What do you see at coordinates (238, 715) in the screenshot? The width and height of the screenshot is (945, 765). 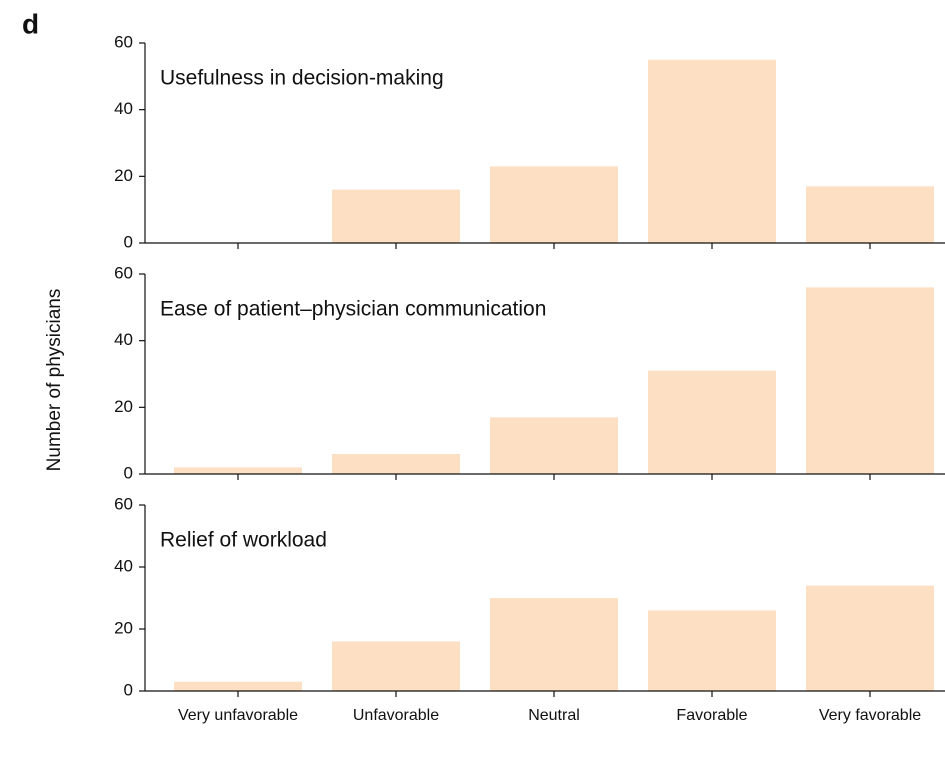 I see `x-tick-label: Very unfavorable` at bounding box center [238, 715].